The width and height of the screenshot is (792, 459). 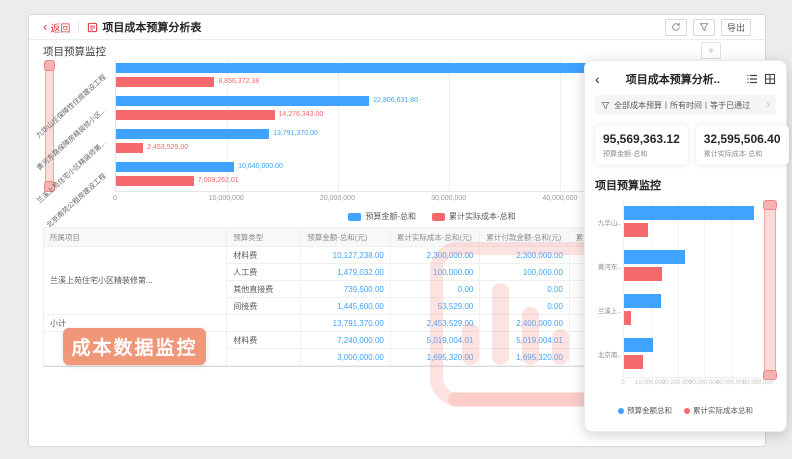 What do you see at coordinates (733, 154) in the screenshot?
I see `stat-label: 累计实际成本·总和` at bounding box center [733, 154].